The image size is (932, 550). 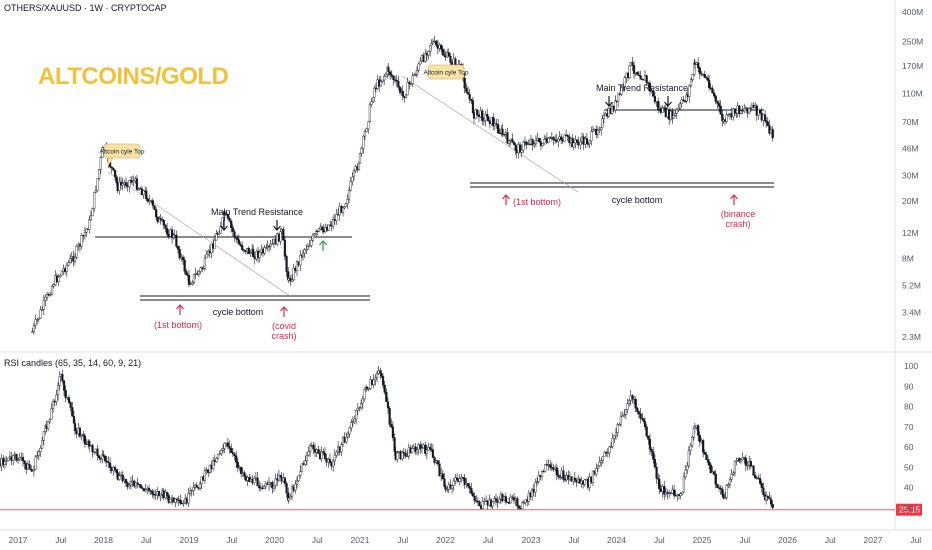 What do you see at coordinates (738, 214) in the screenshot?
I see `binance-crash-label: (binance` at bounding box center [738, 214].